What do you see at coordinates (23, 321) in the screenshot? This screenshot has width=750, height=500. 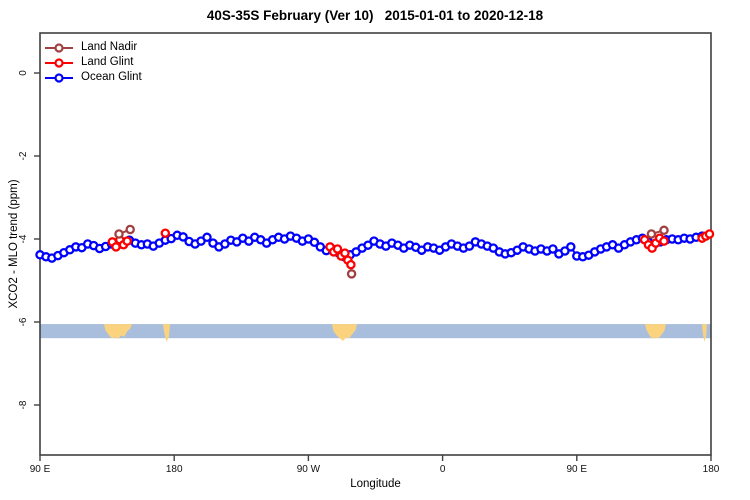 I see `y-tick-label: -6` at bounding box center [23, 321].